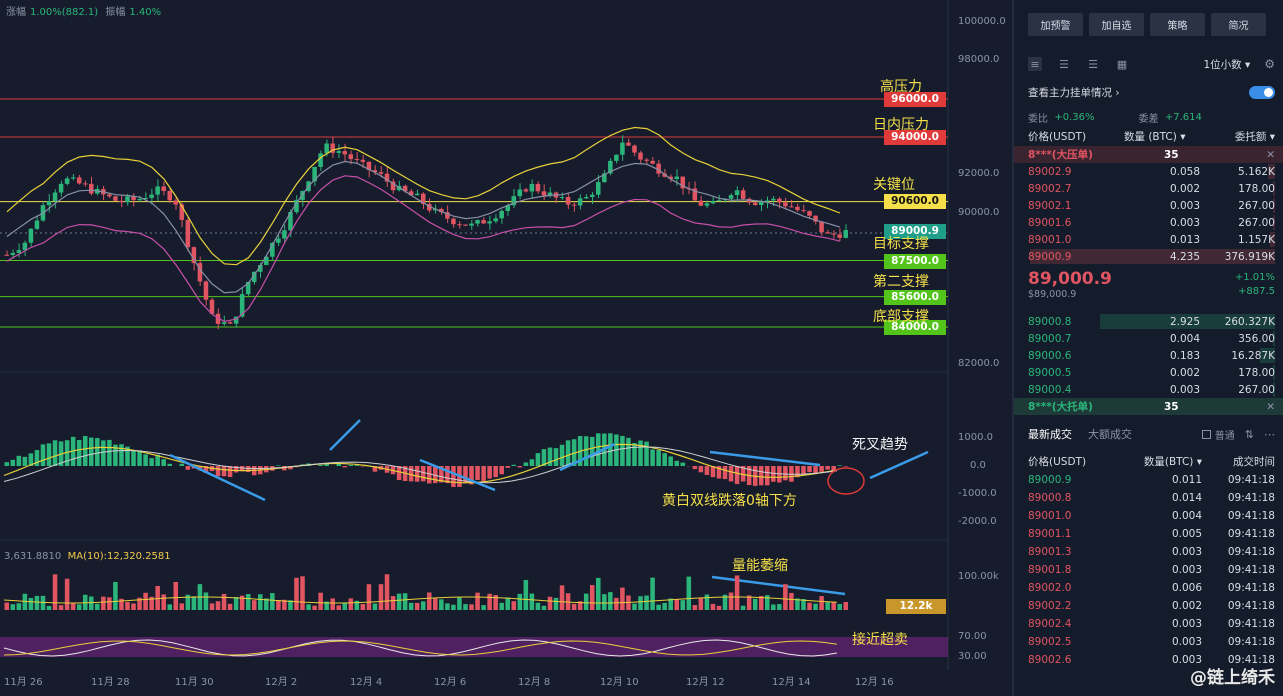  Describe the element at coordinates (1050, 434) in the screenshot. I see `tab-latest-trades: 最新成交` at that location.